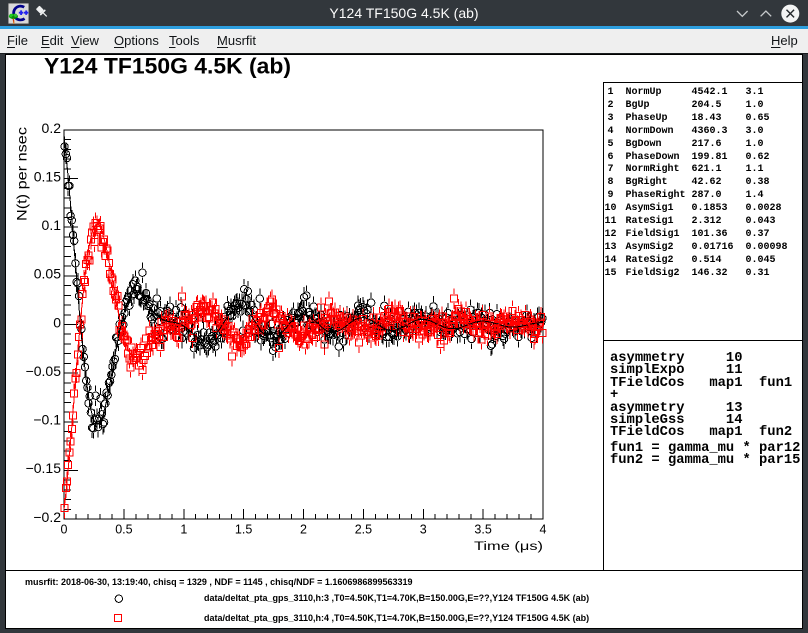  Describe the element at coordinates (183, 530) in the screenshot. I see `svg-text: 1` at that location.